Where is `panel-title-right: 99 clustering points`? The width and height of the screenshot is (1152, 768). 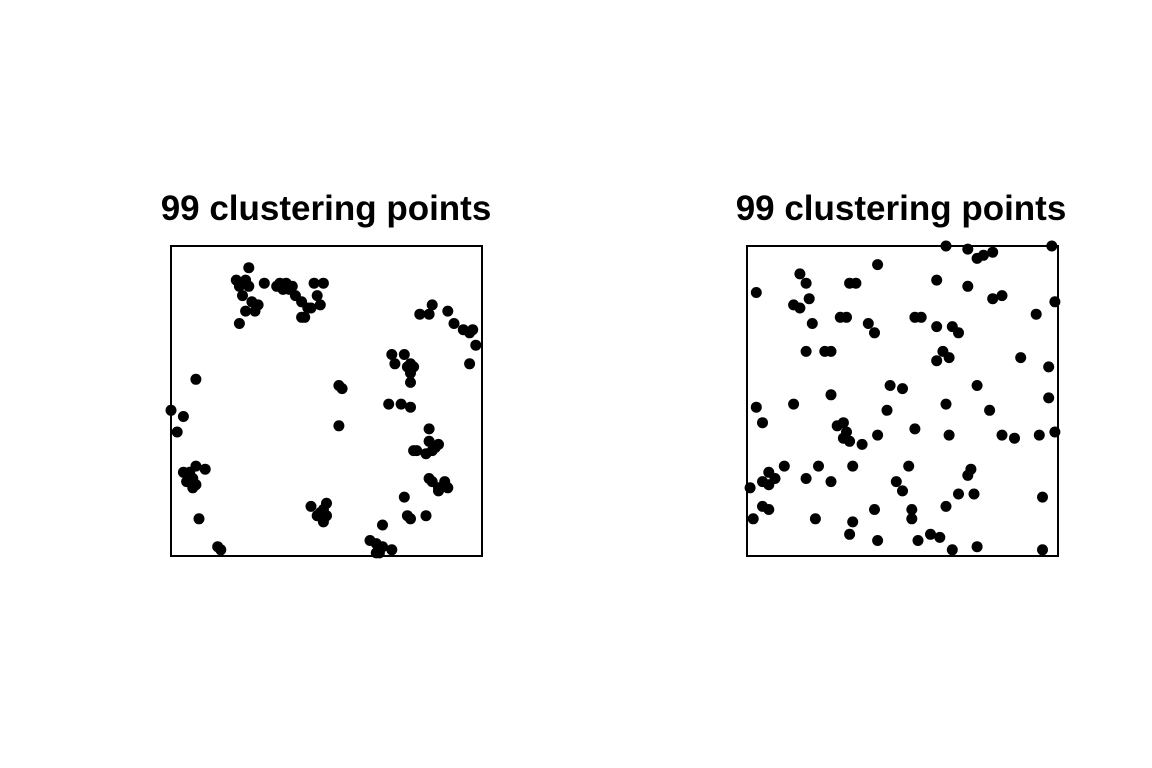
panel-title-right: 99 clustering points is located at coordinates (901, 208).